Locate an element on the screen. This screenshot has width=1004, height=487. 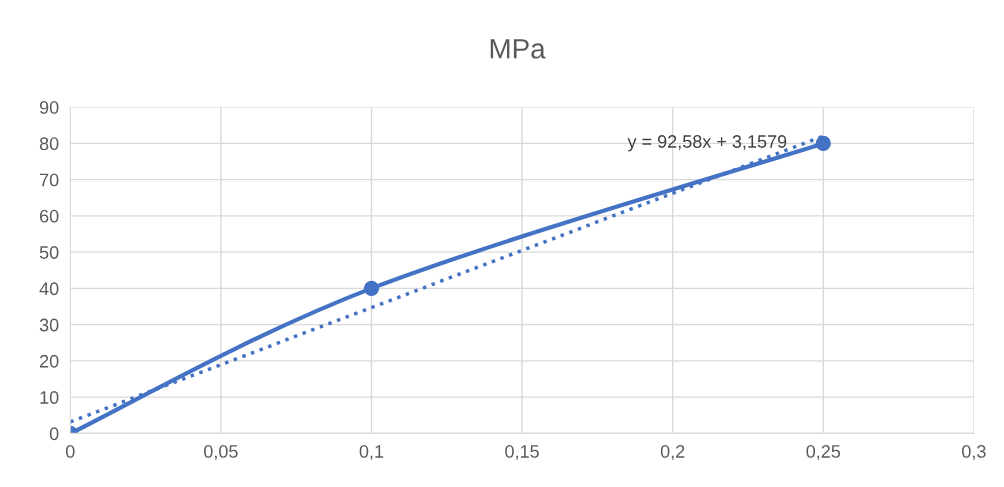
x-tick-label: 0,15 is located at coordinates (522, 452).